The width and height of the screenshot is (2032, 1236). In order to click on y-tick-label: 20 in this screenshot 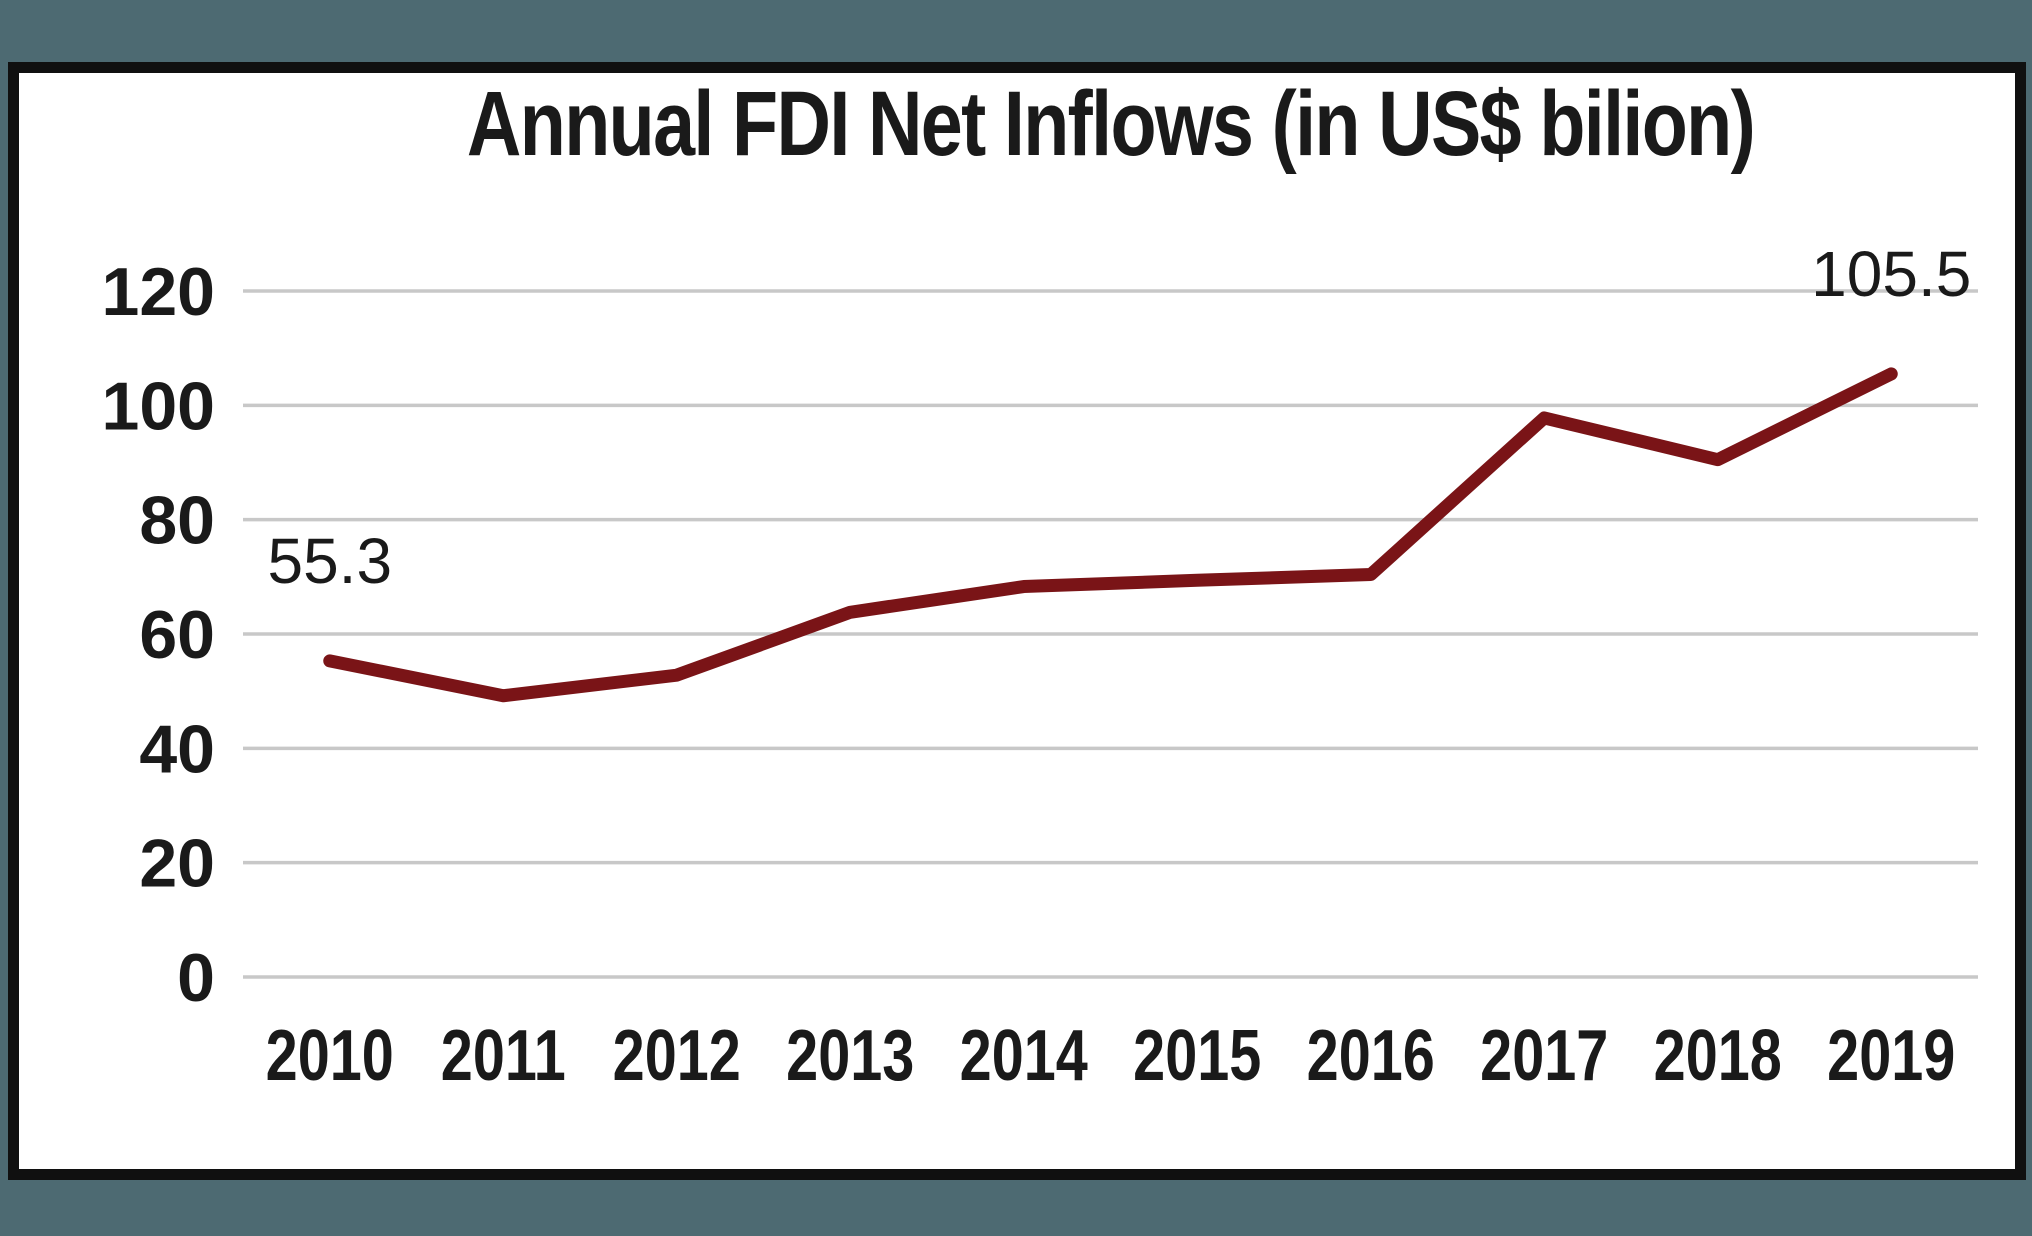, I will do `click(177, 864)`.